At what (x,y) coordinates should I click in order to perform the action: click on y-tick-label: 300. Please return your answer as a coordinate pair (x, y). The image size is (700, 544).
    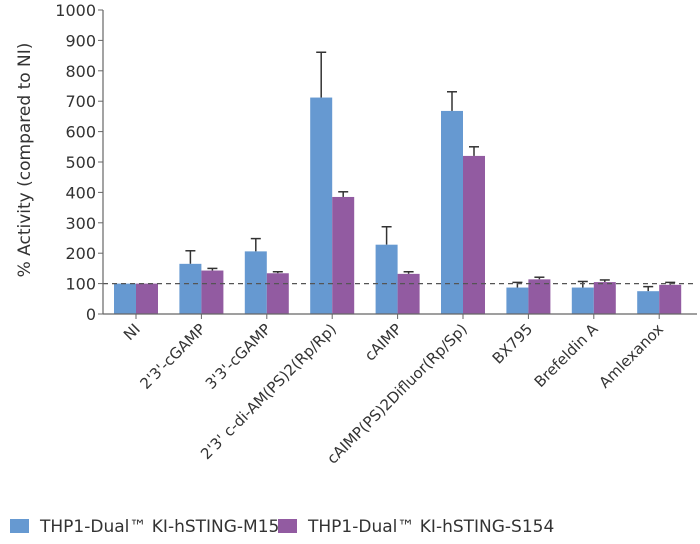
    Looking at the image, I should click on (80, 223).